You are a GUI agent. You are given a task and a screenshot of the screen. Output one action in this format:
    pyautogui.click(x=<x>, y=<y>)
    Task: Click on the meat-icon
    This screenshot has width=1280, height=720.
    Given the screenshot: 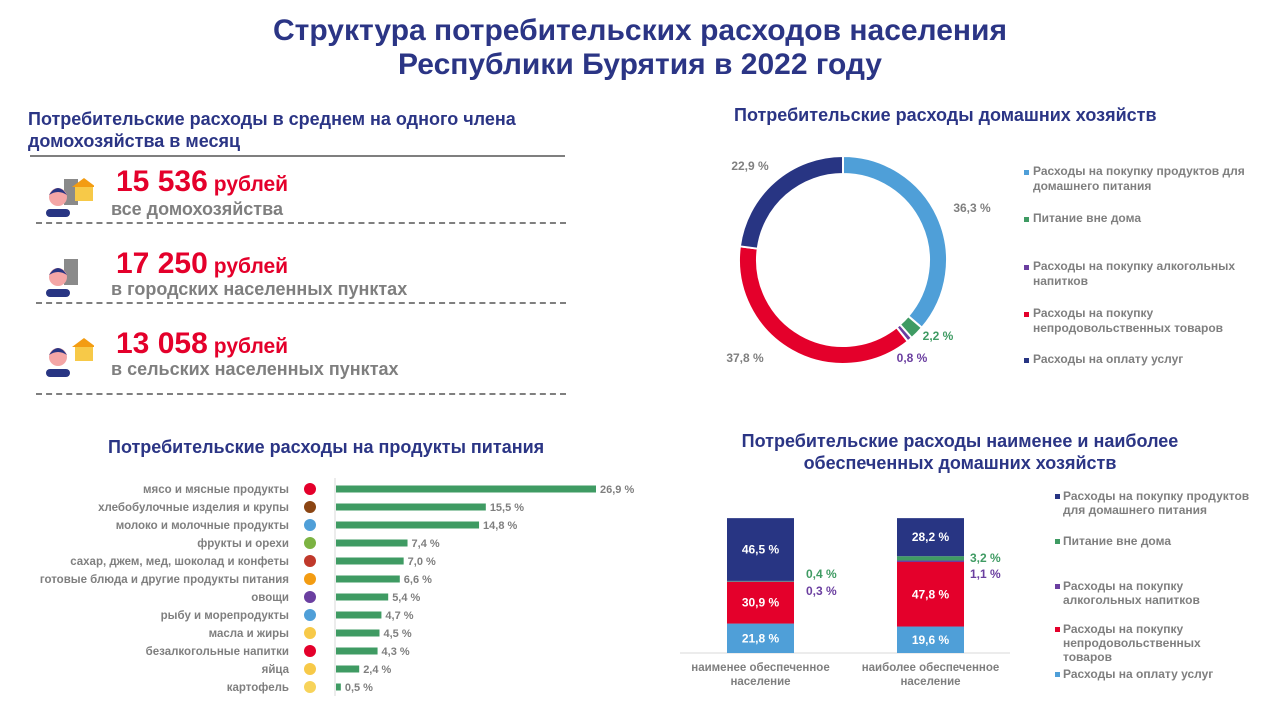 What is the action you would take?
    pyautogui.click(x=310, y=489)
    